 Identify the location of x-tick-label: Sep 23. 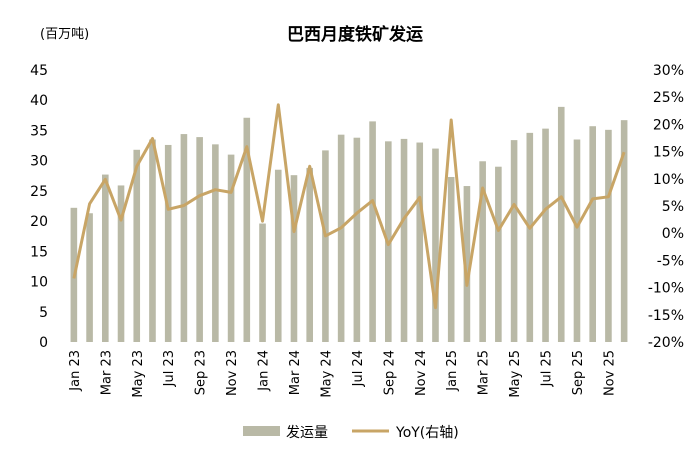
(201, 372).